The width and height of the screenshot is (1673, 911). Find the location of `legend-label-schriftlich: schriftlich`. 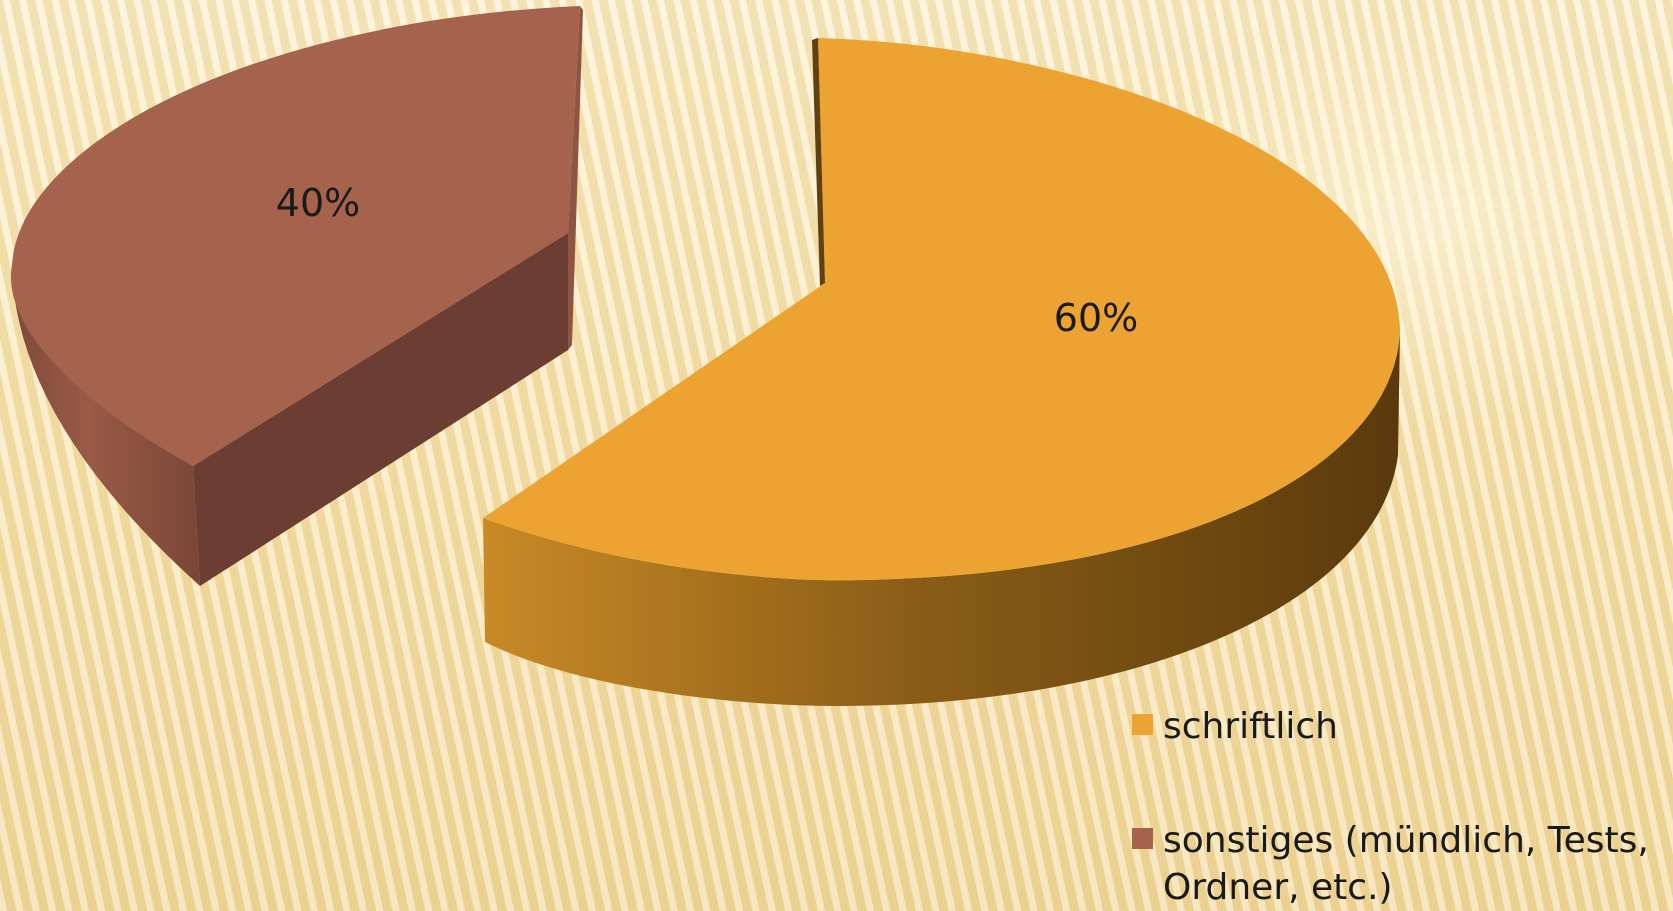

legend-label-schriftlich: schriftlich is located at coordinates (1250, 726).